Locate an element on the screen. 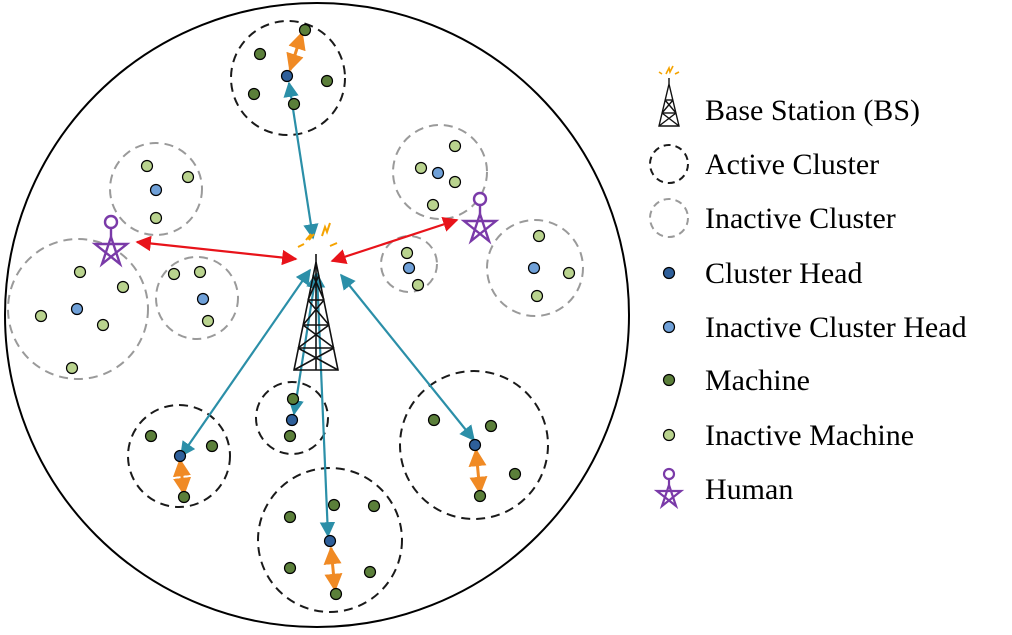 The image size is (1012, 635). legend-machine-icon is located at coordinates (669, 380).